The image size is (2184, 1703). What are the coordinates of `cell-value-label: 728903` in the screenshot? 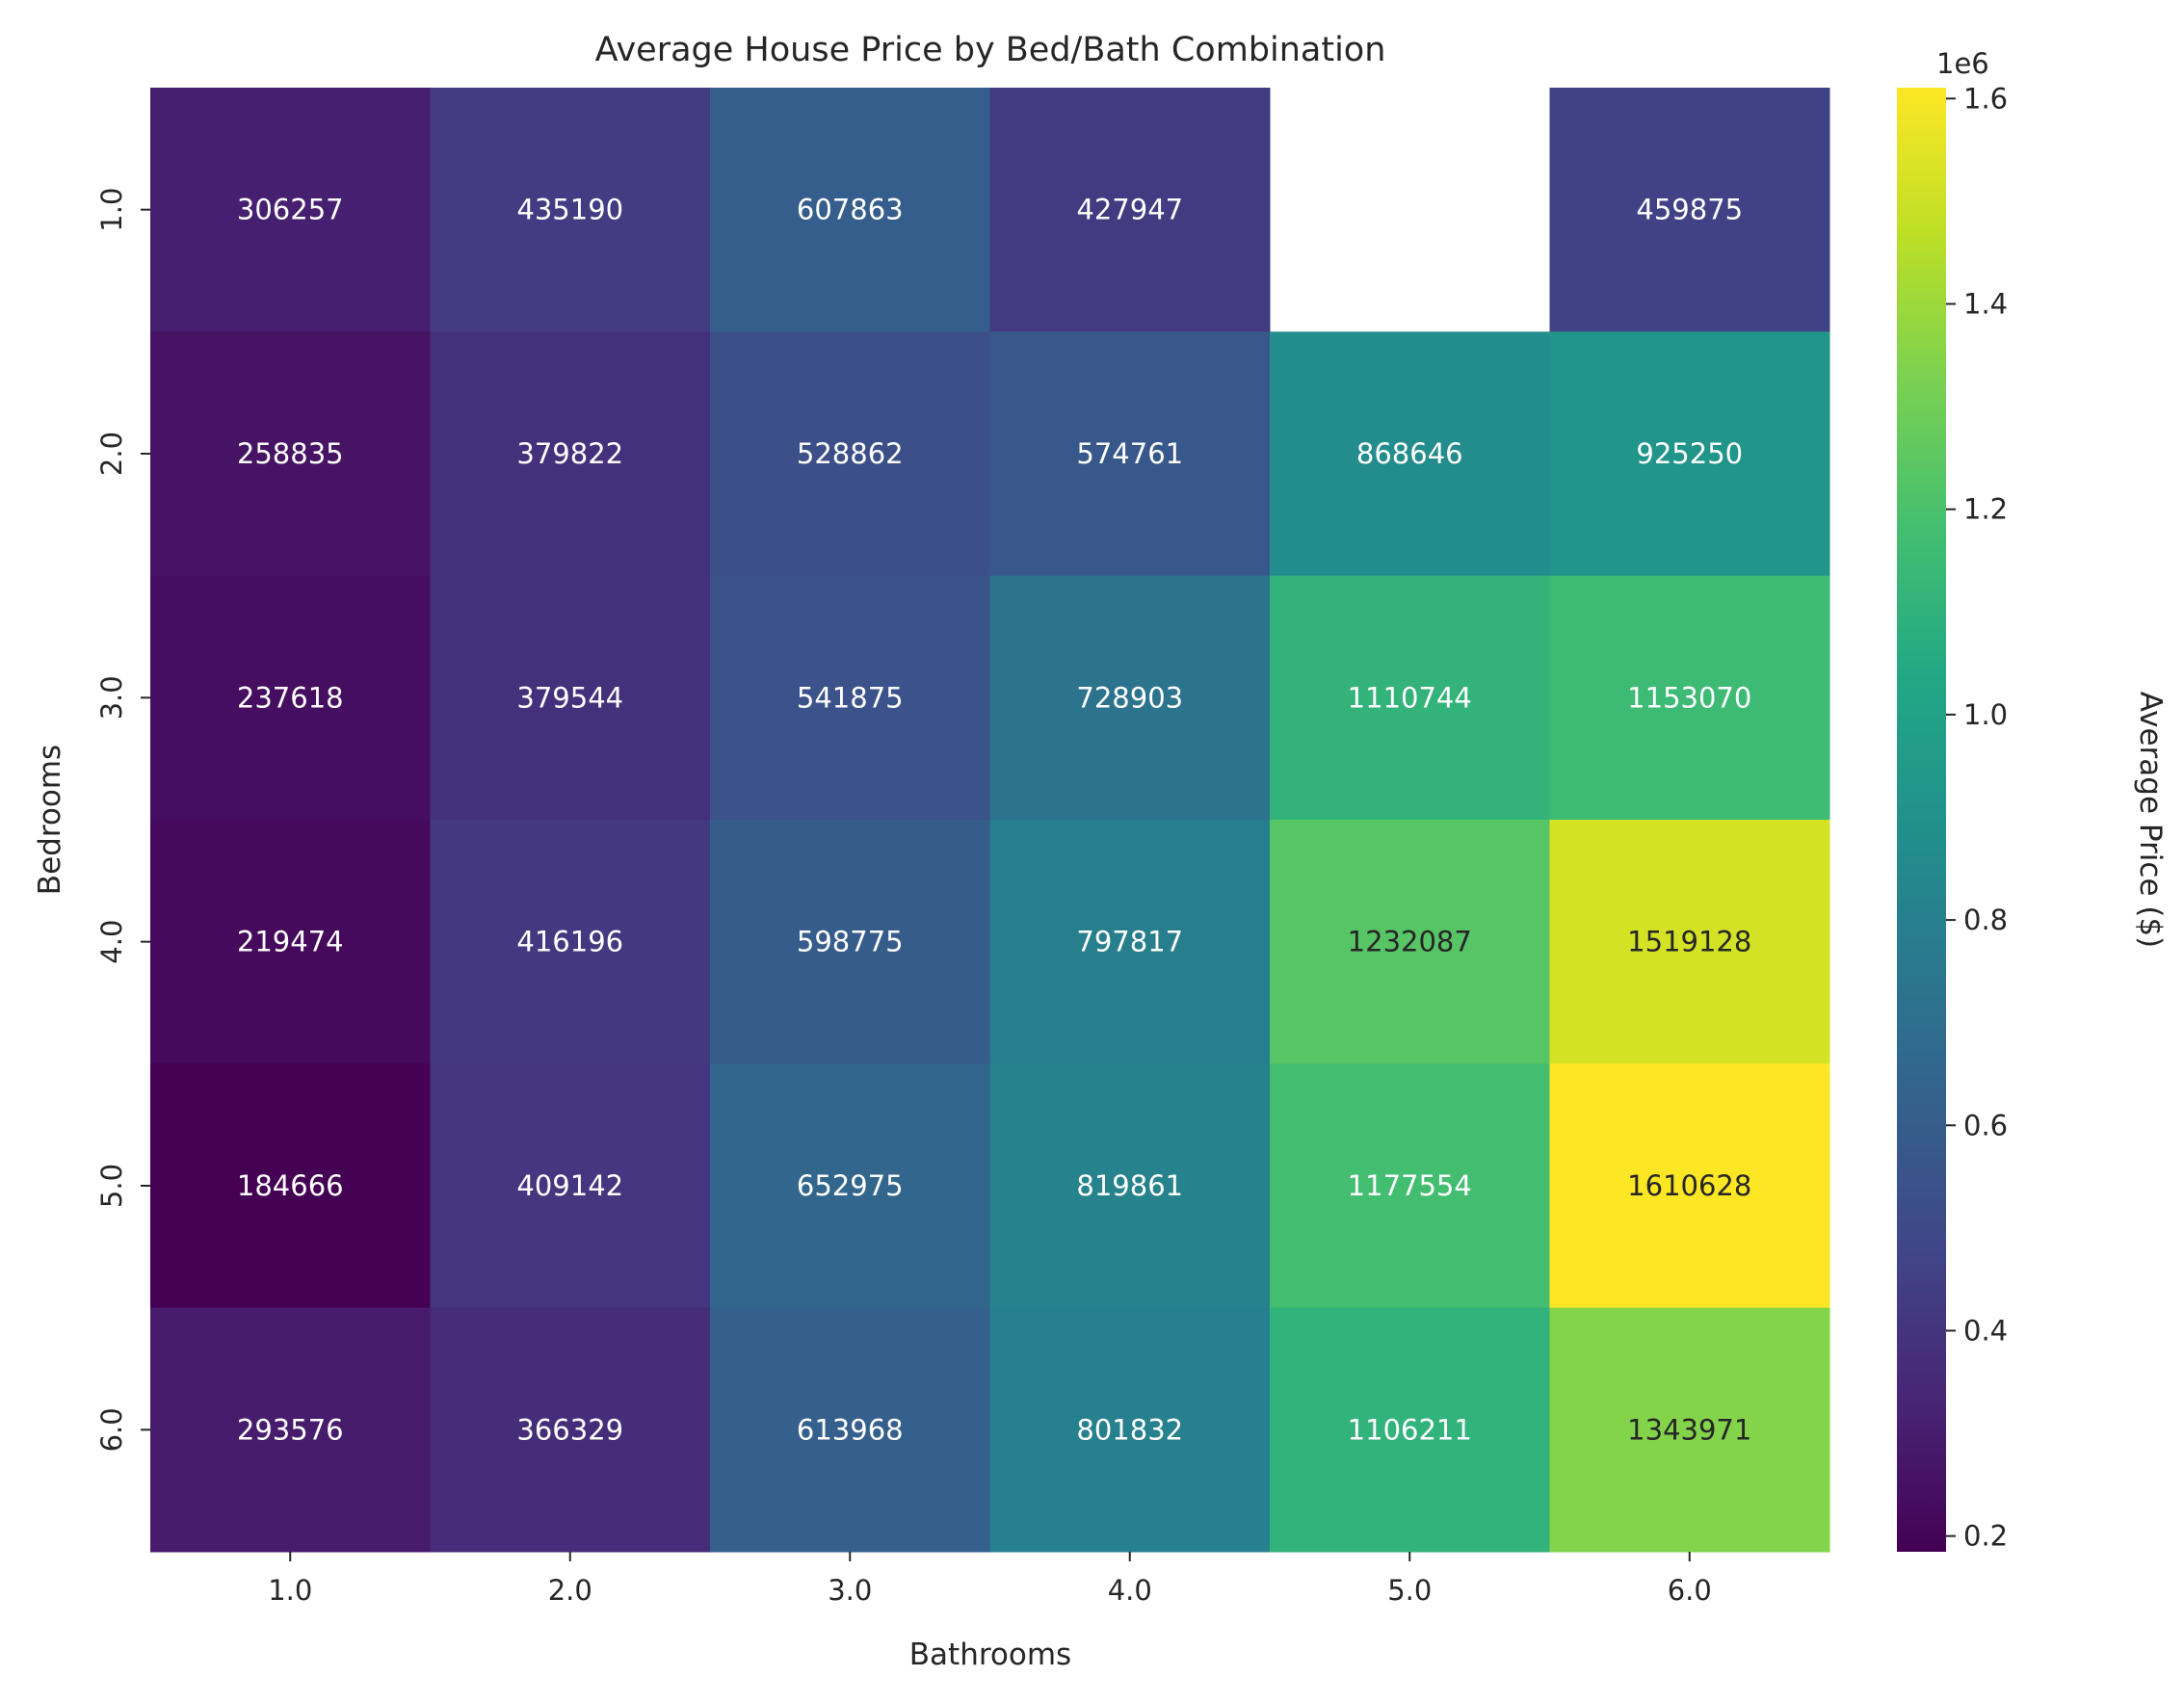 It's located at (1130, 697).